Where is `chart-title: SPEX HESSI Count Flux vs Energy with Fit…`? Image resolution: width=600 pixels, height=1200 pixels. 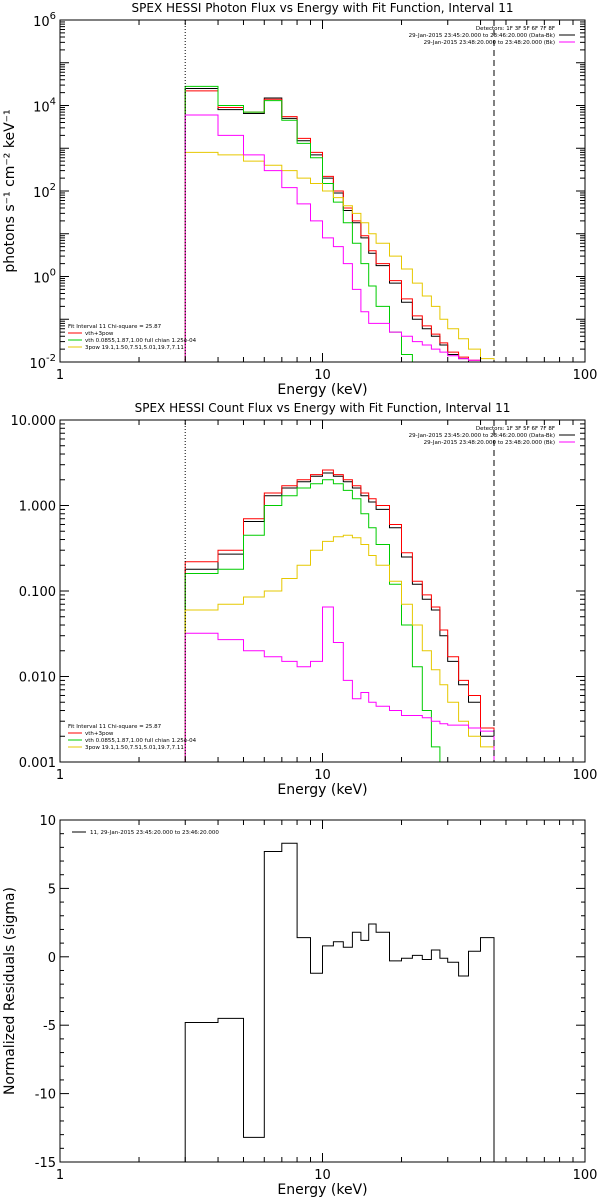 chart-title: SPEX HESSI Count Flux vs Energy with Fit… is located at coordinates (323, 408).